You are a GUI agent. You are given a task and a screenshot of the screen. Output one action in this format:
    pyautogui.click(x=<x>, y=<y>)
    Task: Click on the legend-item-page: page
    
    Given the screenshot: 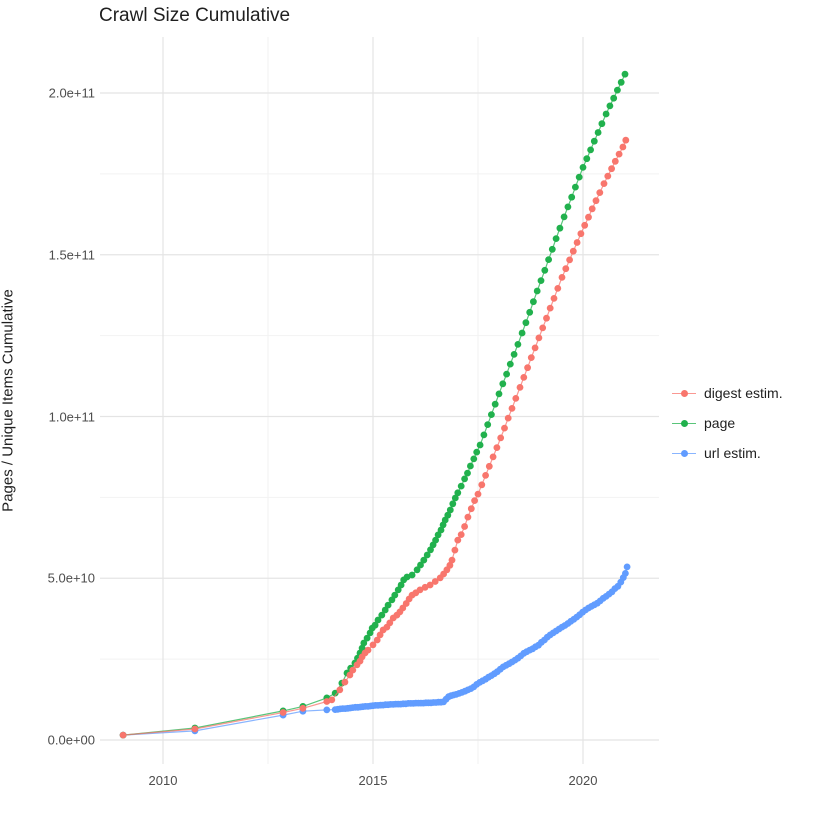 What is the action you would take?
    pyautogui.click(x=727, y=423)
    